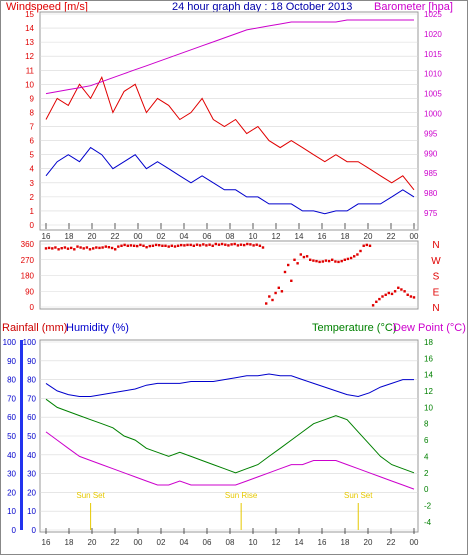  What do you see at coordinates (29, 42) in the screenshot?
I see `wind-y-tick: 13` at bounding box center [29, 42].